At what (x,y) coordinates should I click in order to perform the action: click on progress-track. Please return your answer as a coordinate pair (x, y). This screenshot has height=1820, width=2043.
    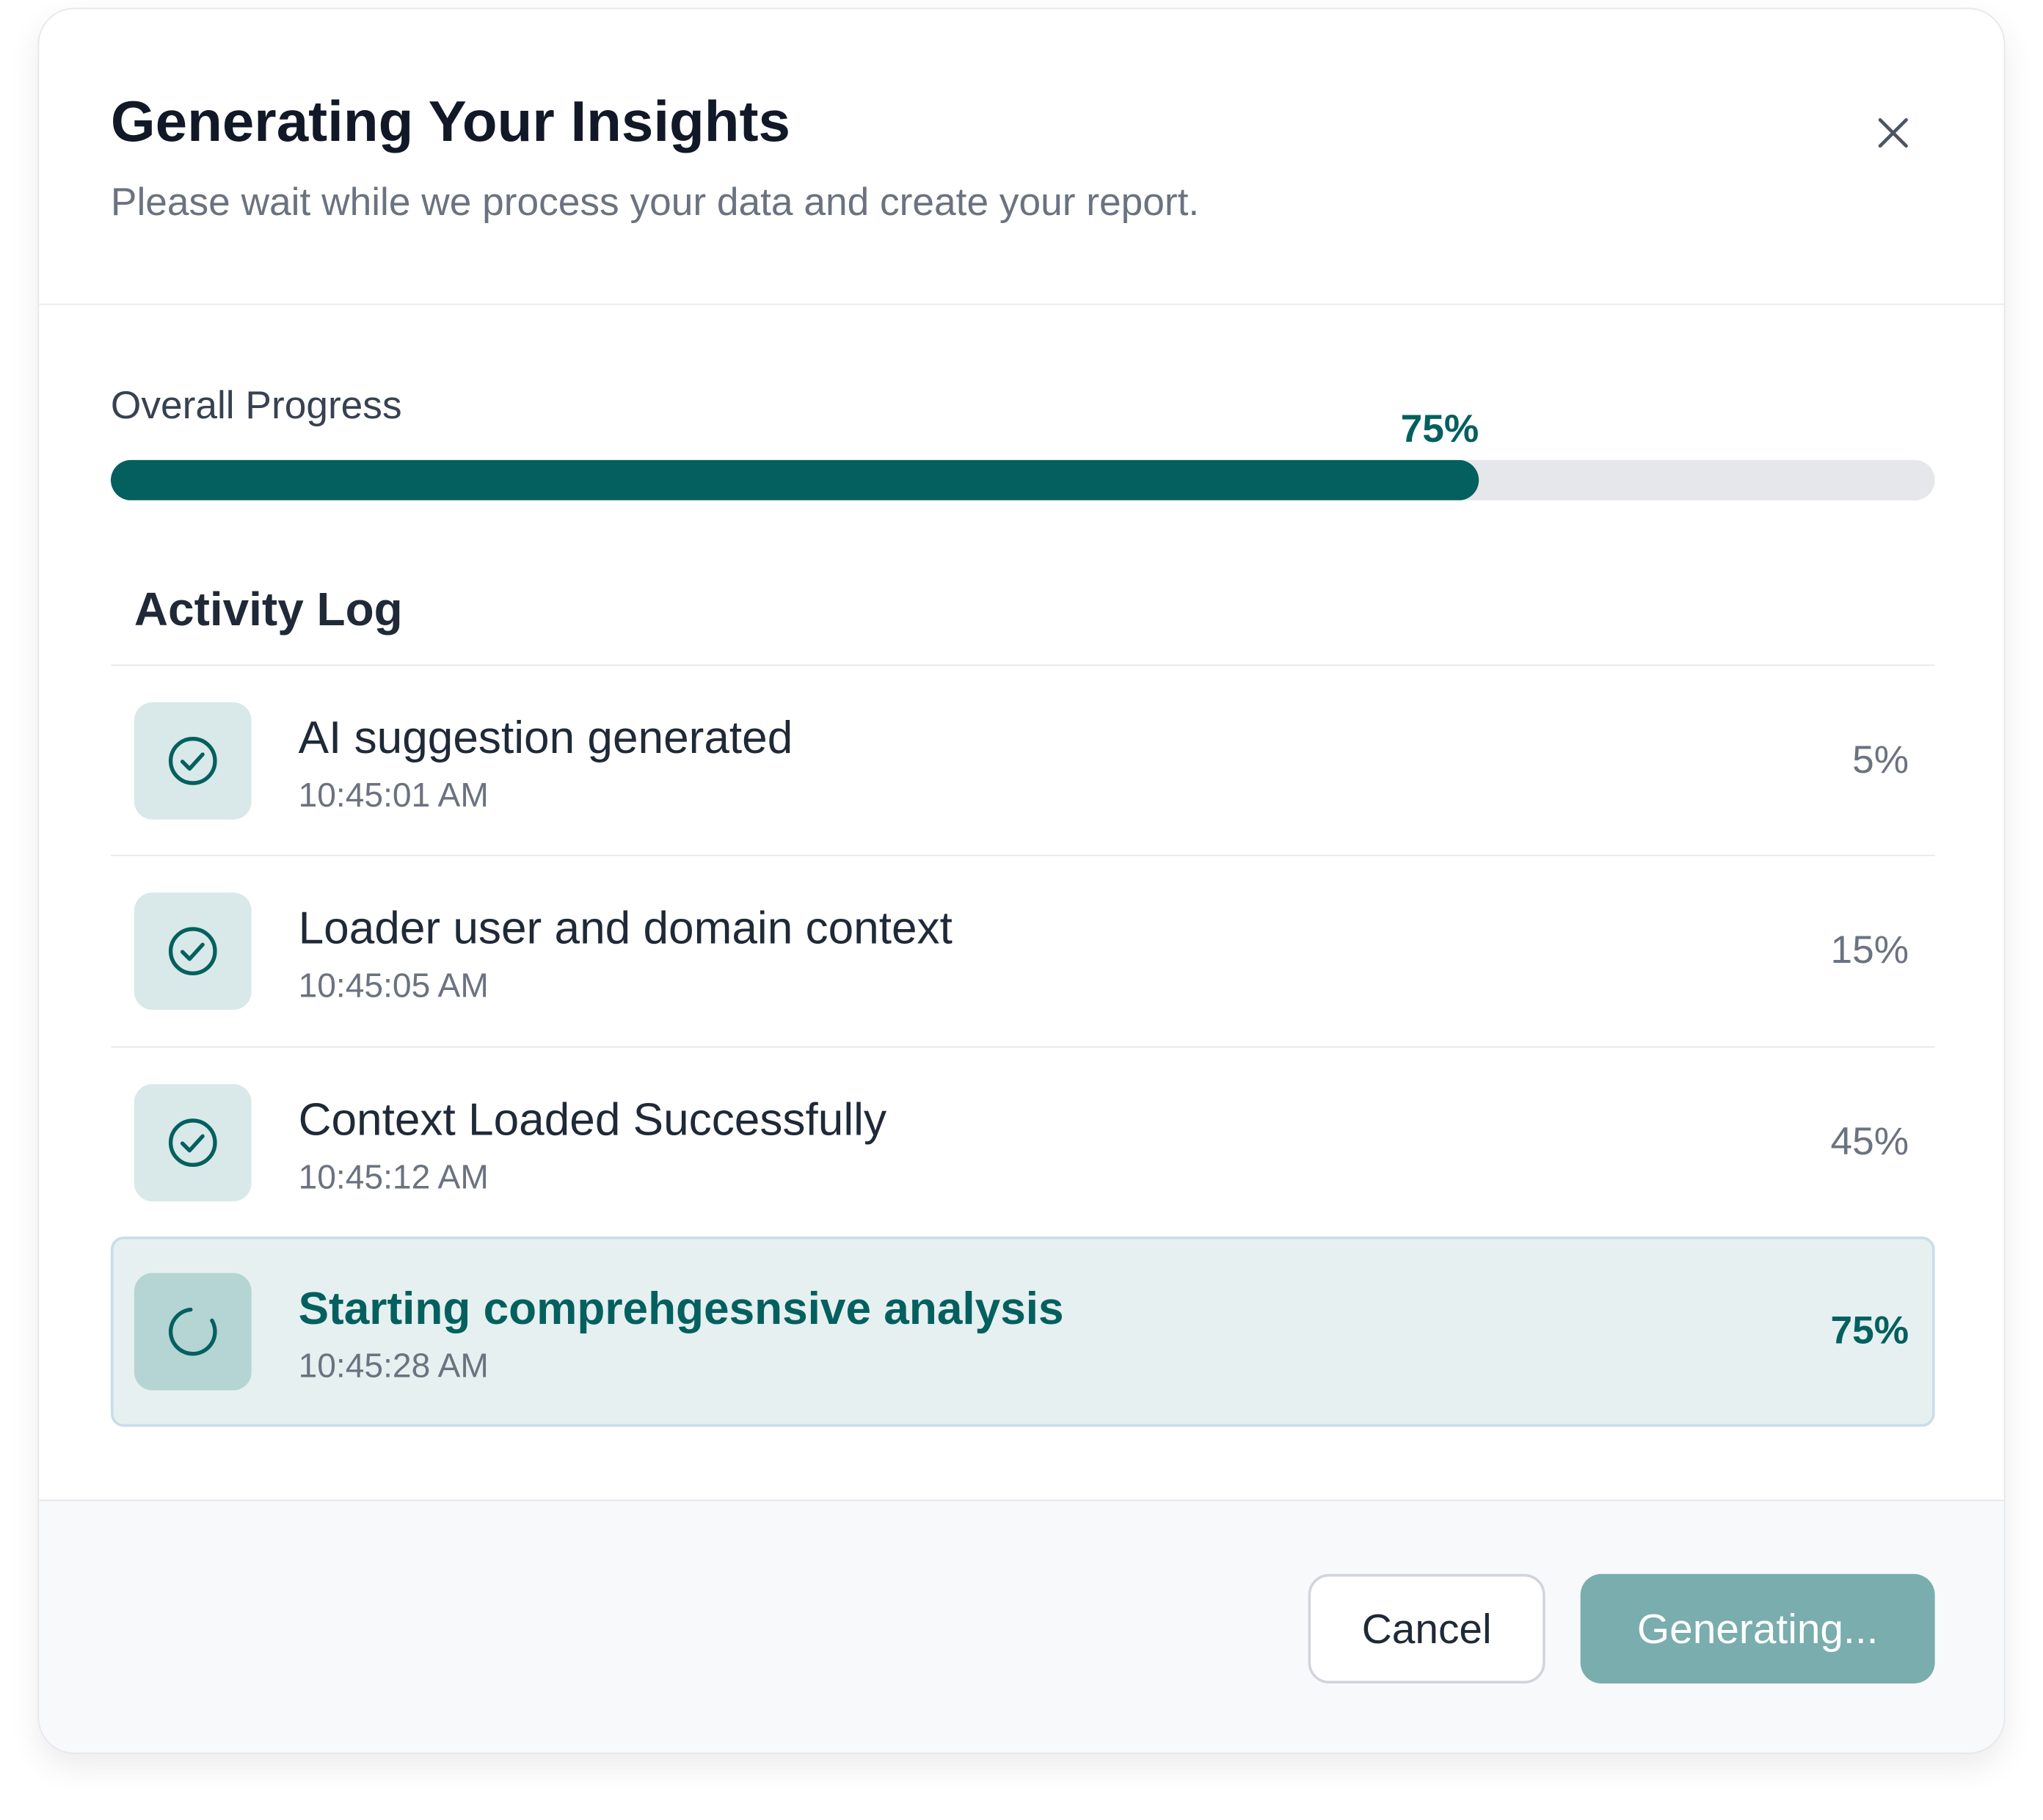
    Looking at the image, I should click on (1022, 479).